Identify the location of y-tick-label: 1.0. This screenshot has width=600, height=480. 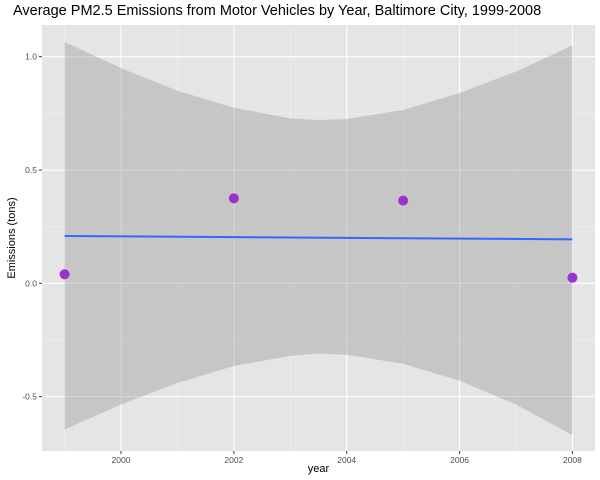
(31, 57).